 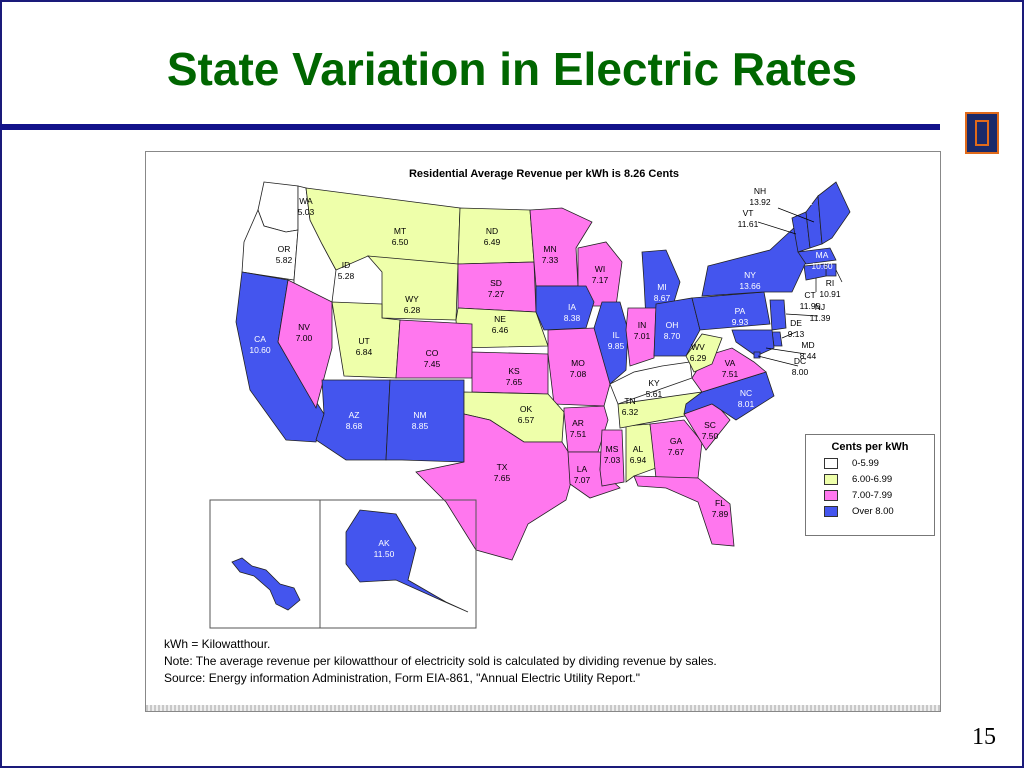 I want to click on state-code-label: MN, so click(x=549, y=249).